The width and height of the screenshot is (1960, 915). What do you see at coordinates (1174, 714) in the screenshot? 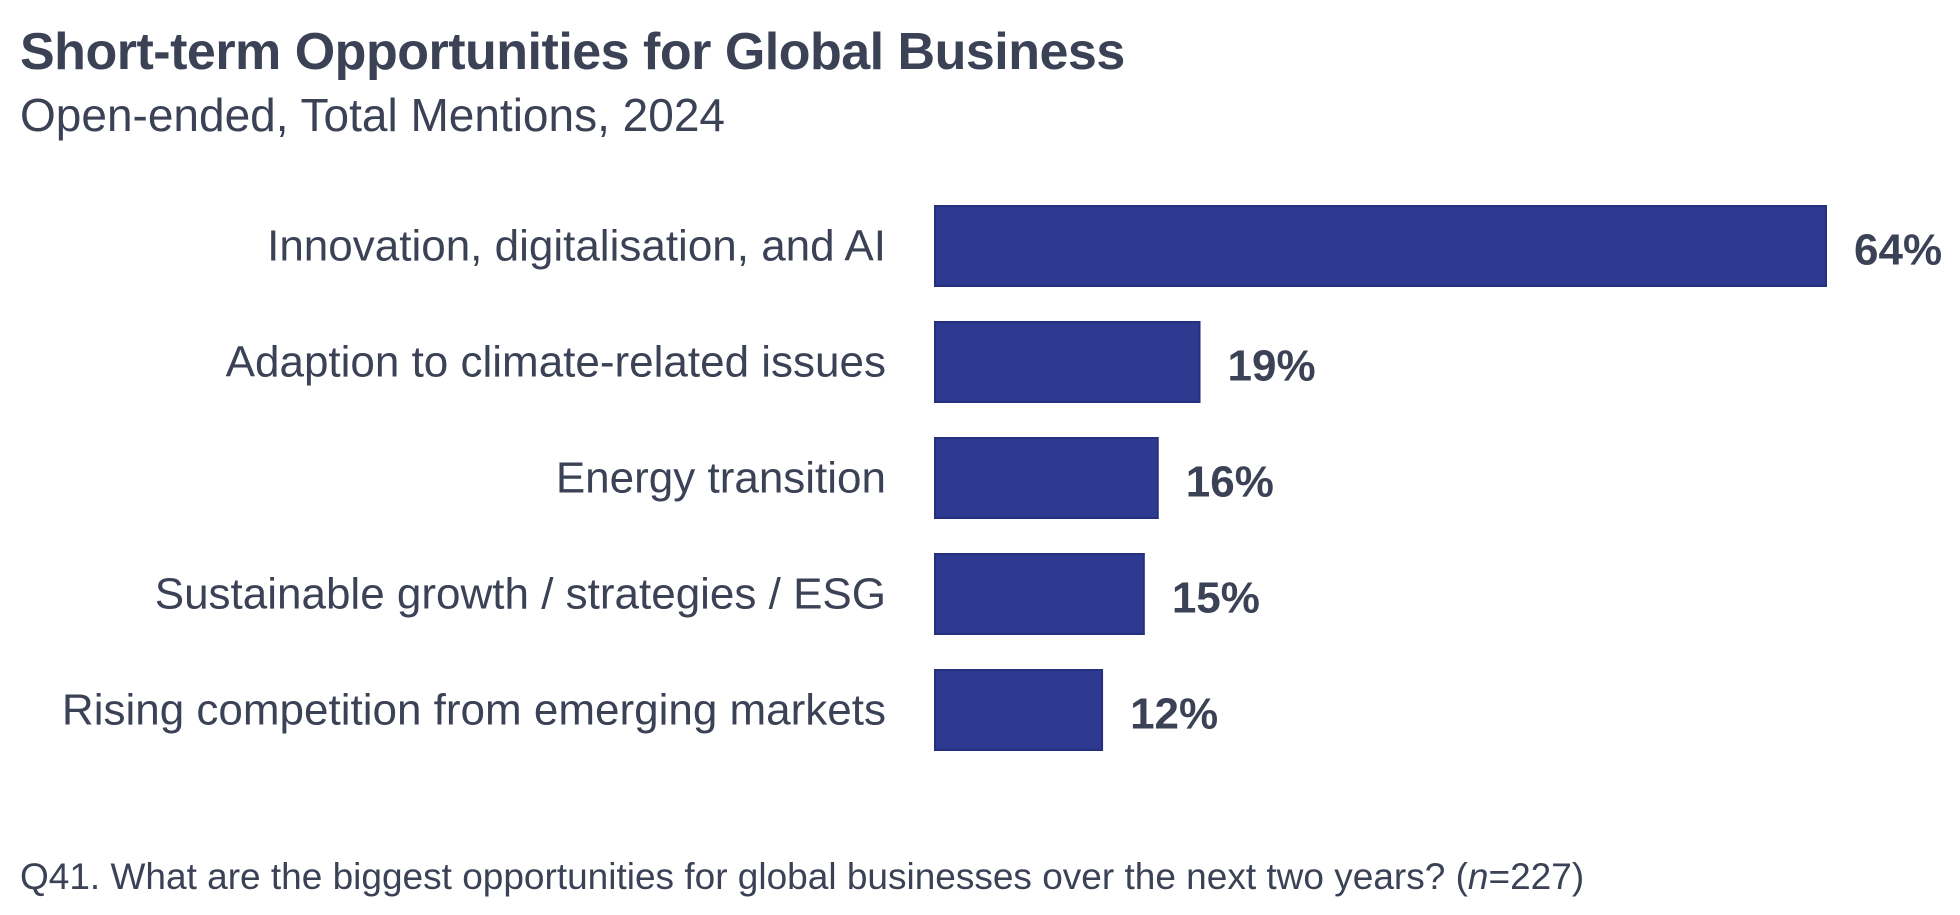
I see `data-label: 12%` at bounding box center [1174, 714].